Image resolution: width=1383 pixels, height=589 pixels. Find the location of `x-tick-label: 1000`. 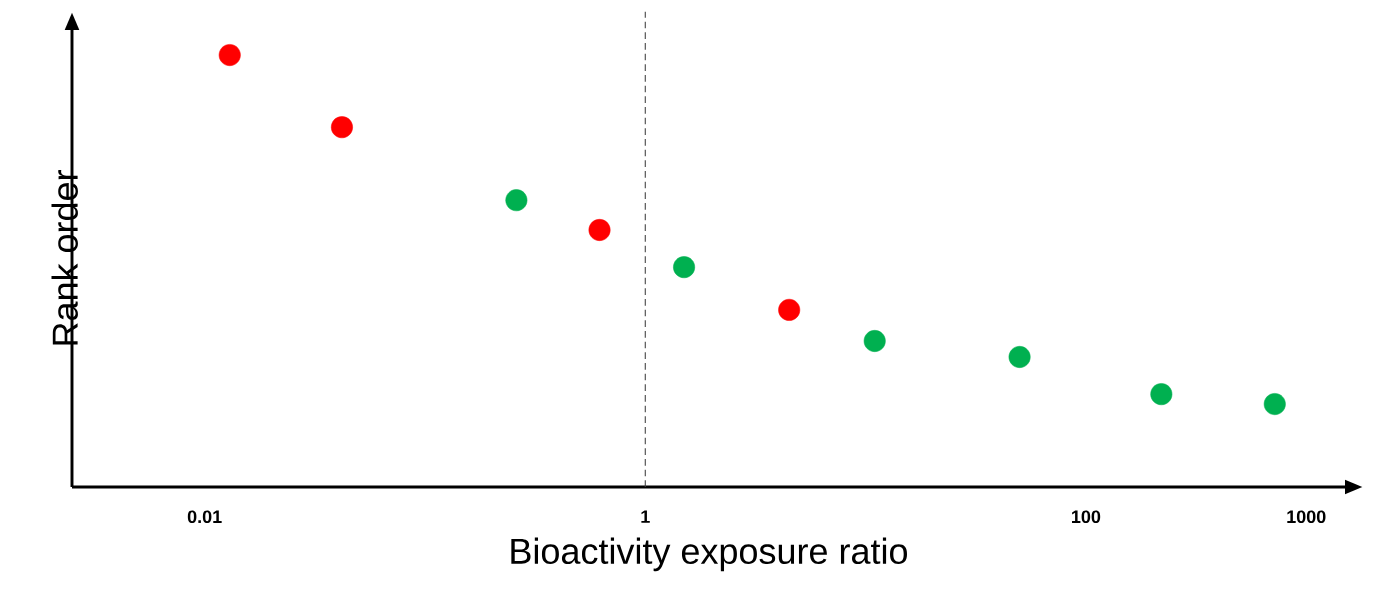

x-tick-label: 1000 is located at coordinates (1306, 517).